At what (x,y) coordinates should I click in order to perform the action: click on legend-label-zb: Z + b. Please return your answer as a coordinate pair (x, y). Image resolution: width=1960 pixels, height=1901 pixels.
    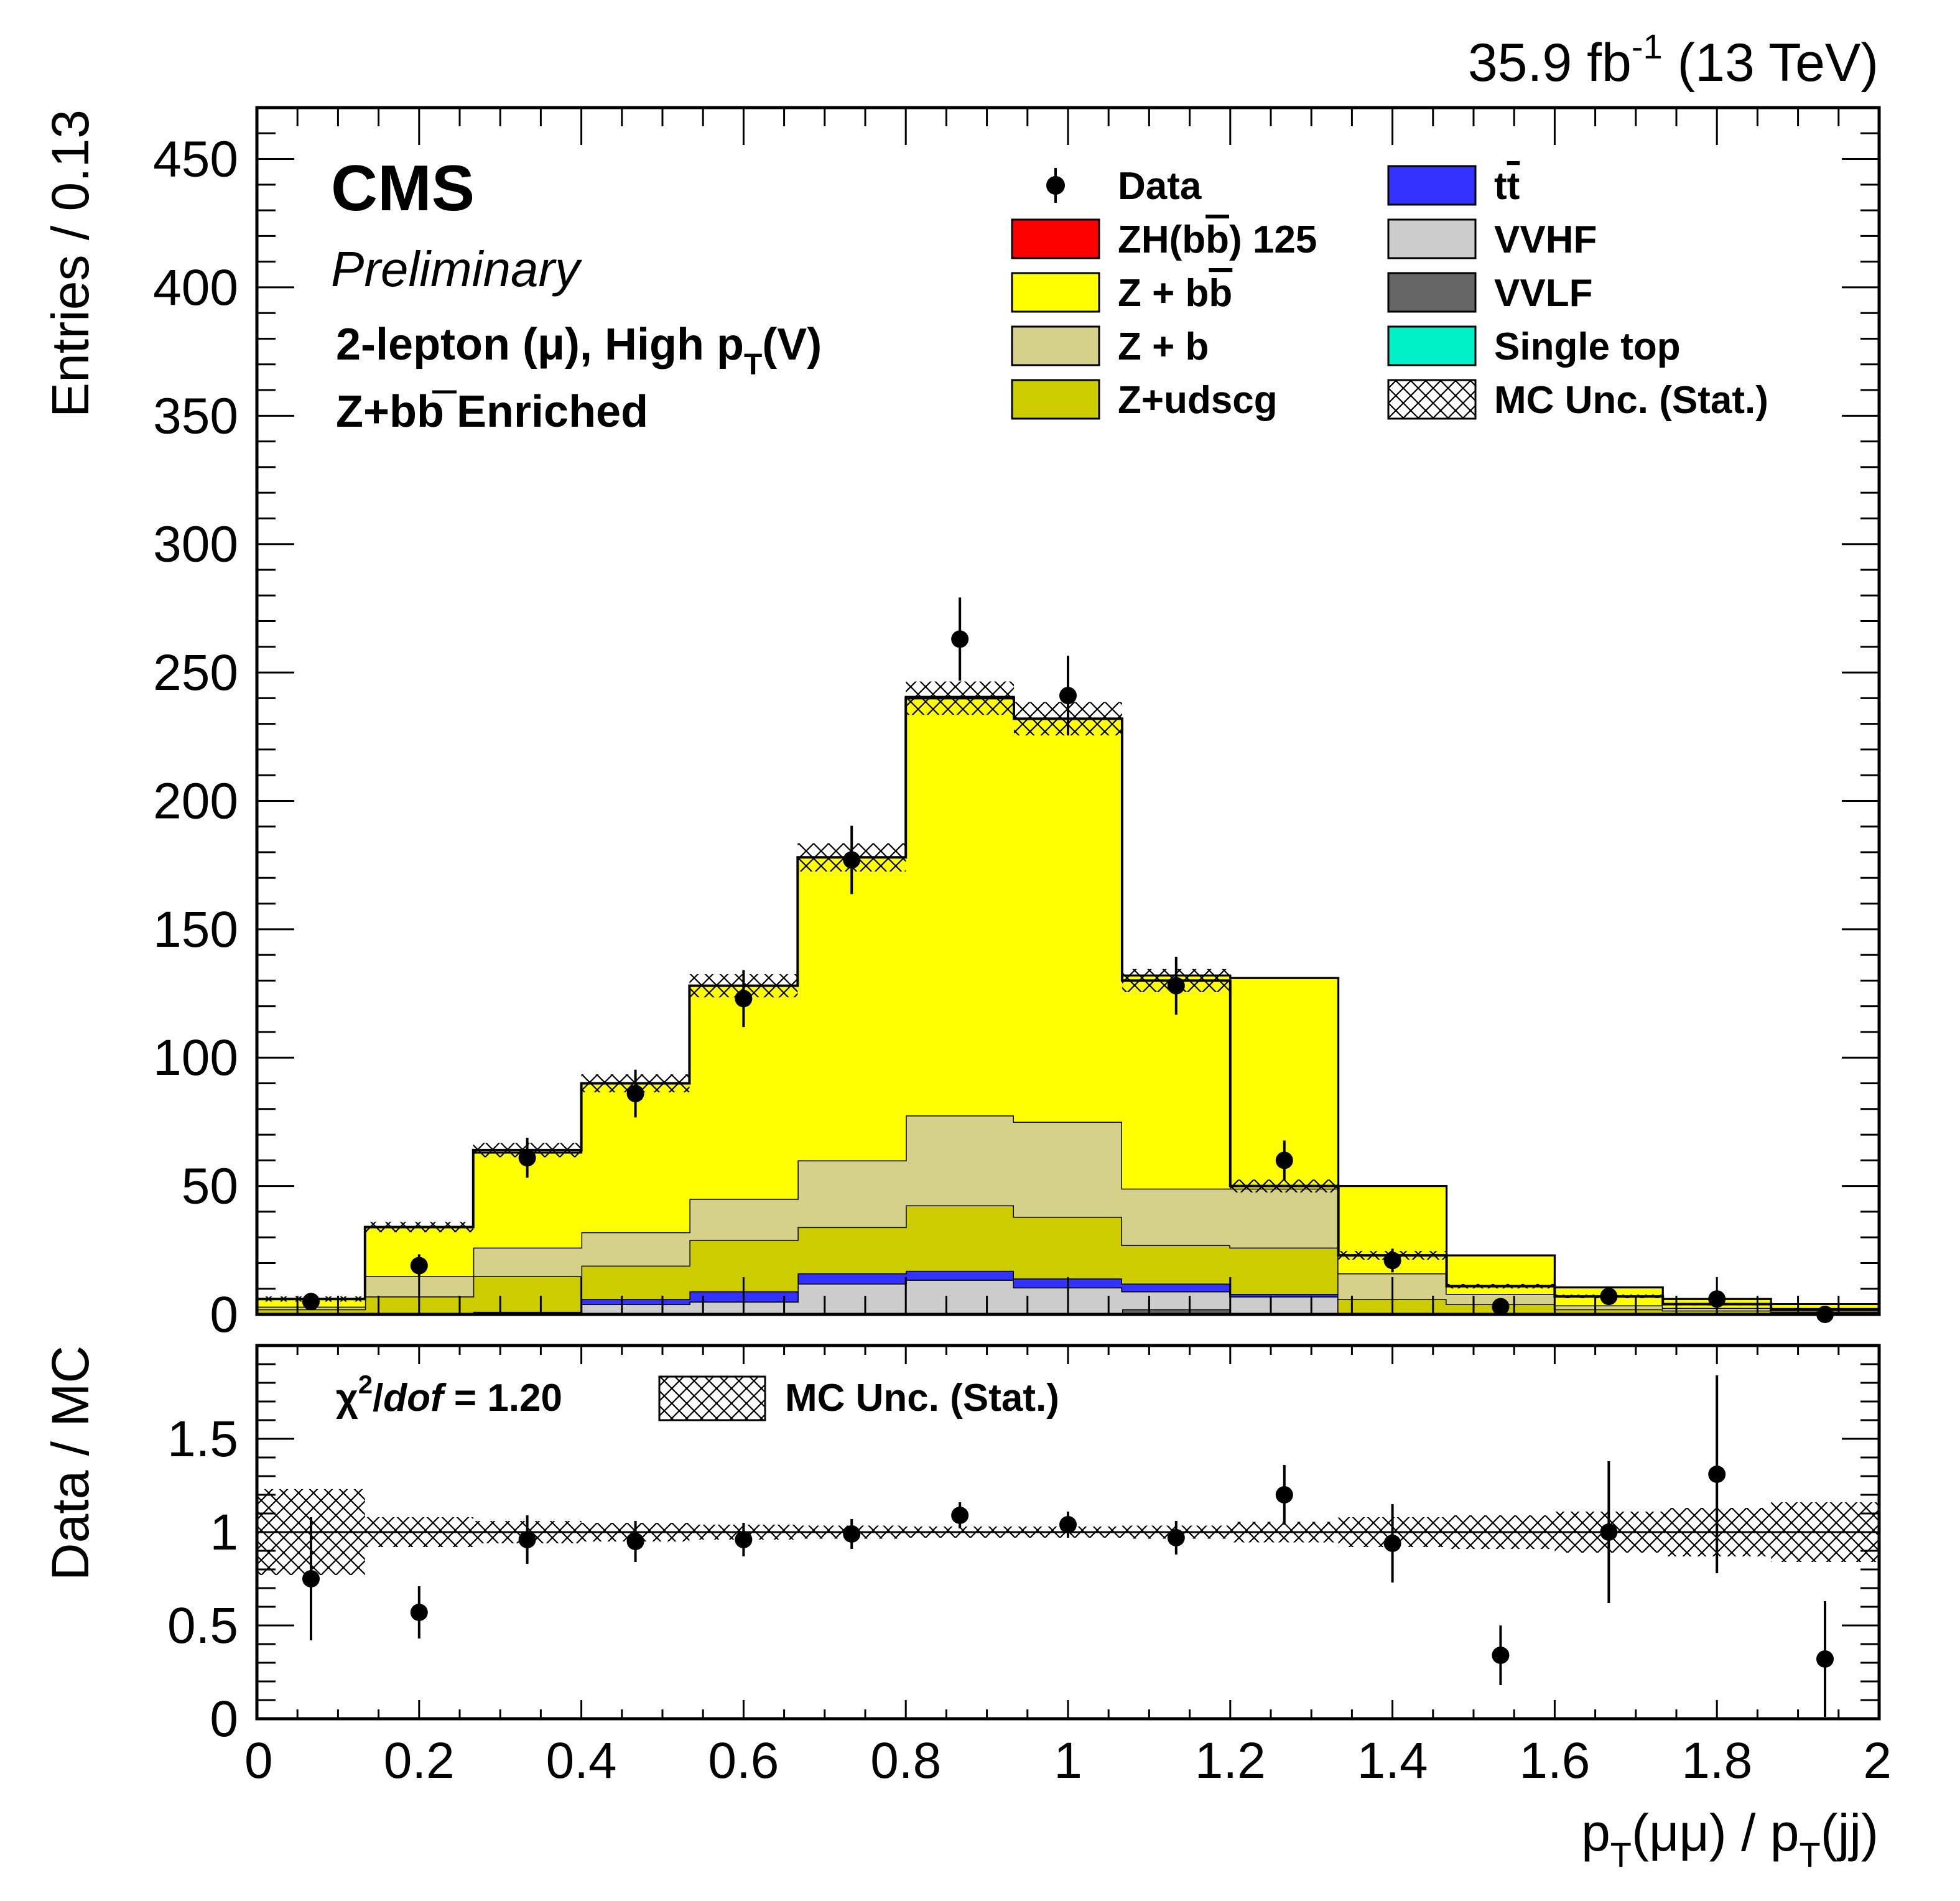
    Looking at the image, I should click on (1163, 346).